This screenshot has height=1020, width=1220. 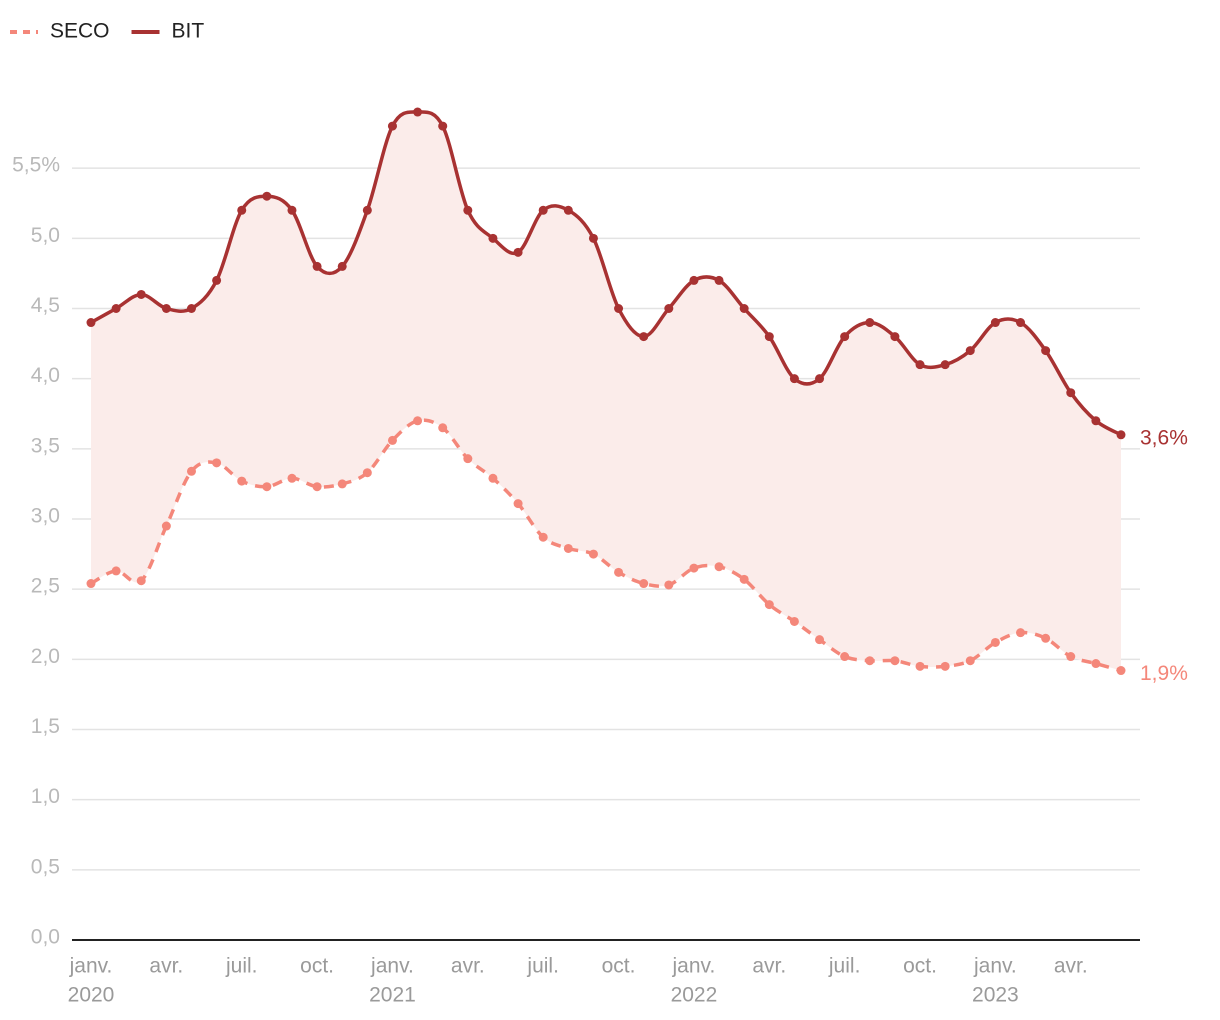 What do you see at coordinates (45, 656) in the screenshot?
I see `y-tick-label: 2,0` at bounding box center [45, 656].